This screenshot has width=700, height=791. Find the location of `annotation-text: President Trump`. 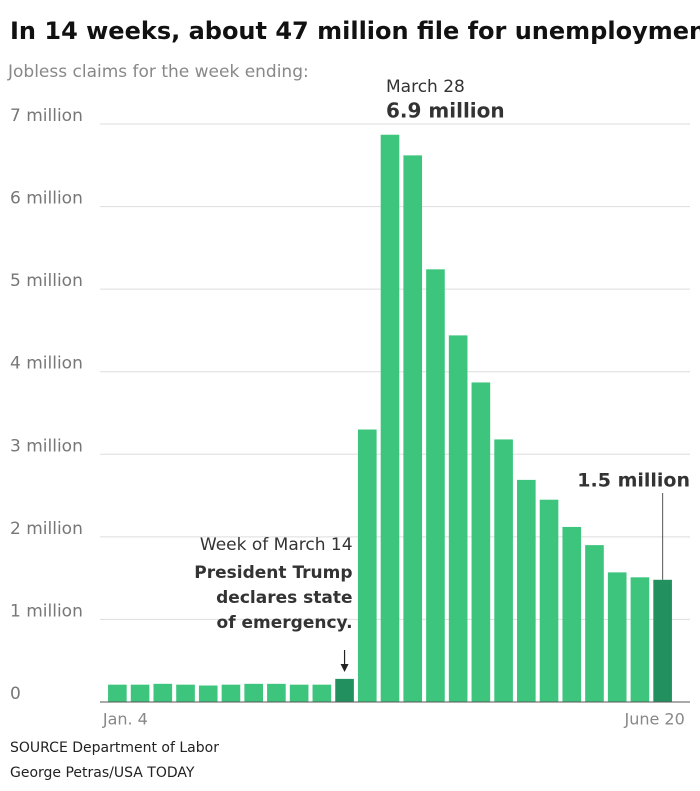

annotation-text: President Trump is located at coordinates (273, 573).